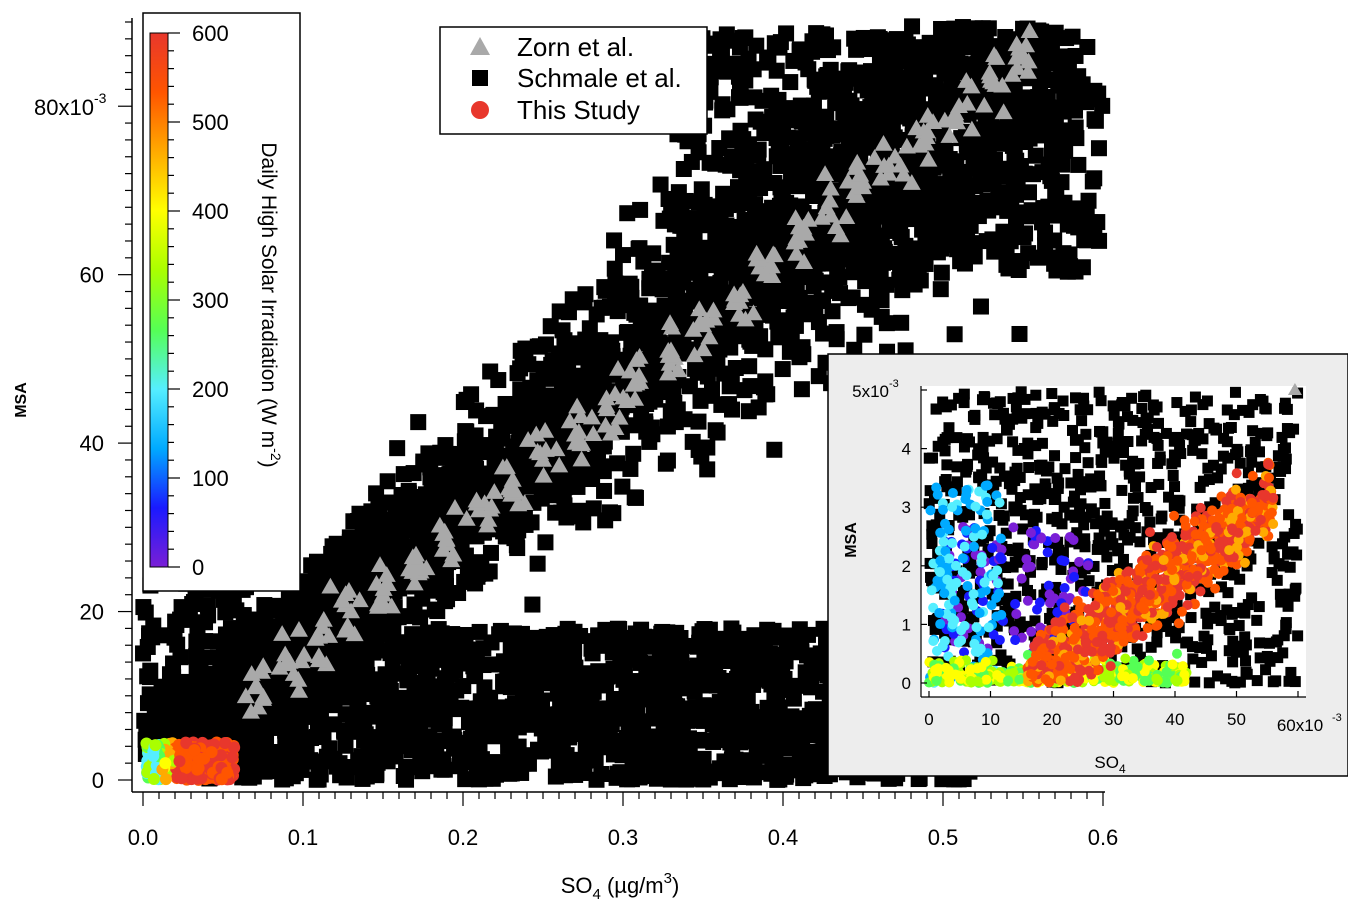  Describe the element at coordinates (463, 837) in the screenshot. I see `x-tick-label: 0.2` at that location.